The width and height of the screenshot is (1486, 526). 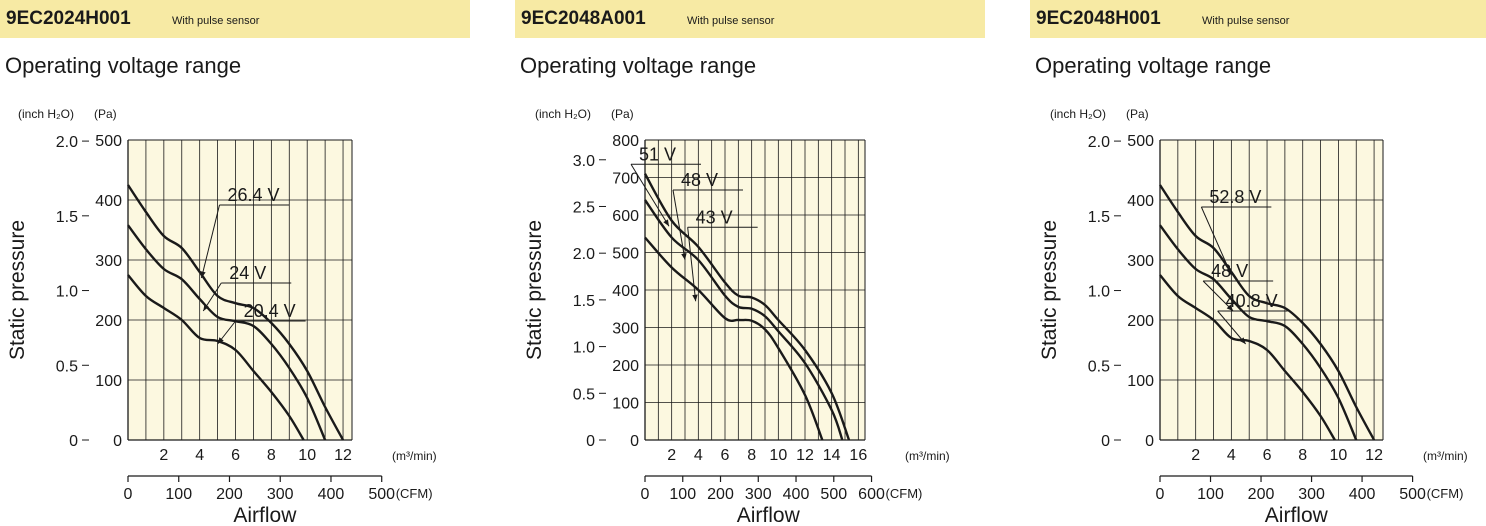 I want to click on plot-area, so click(x=1271, y=290).